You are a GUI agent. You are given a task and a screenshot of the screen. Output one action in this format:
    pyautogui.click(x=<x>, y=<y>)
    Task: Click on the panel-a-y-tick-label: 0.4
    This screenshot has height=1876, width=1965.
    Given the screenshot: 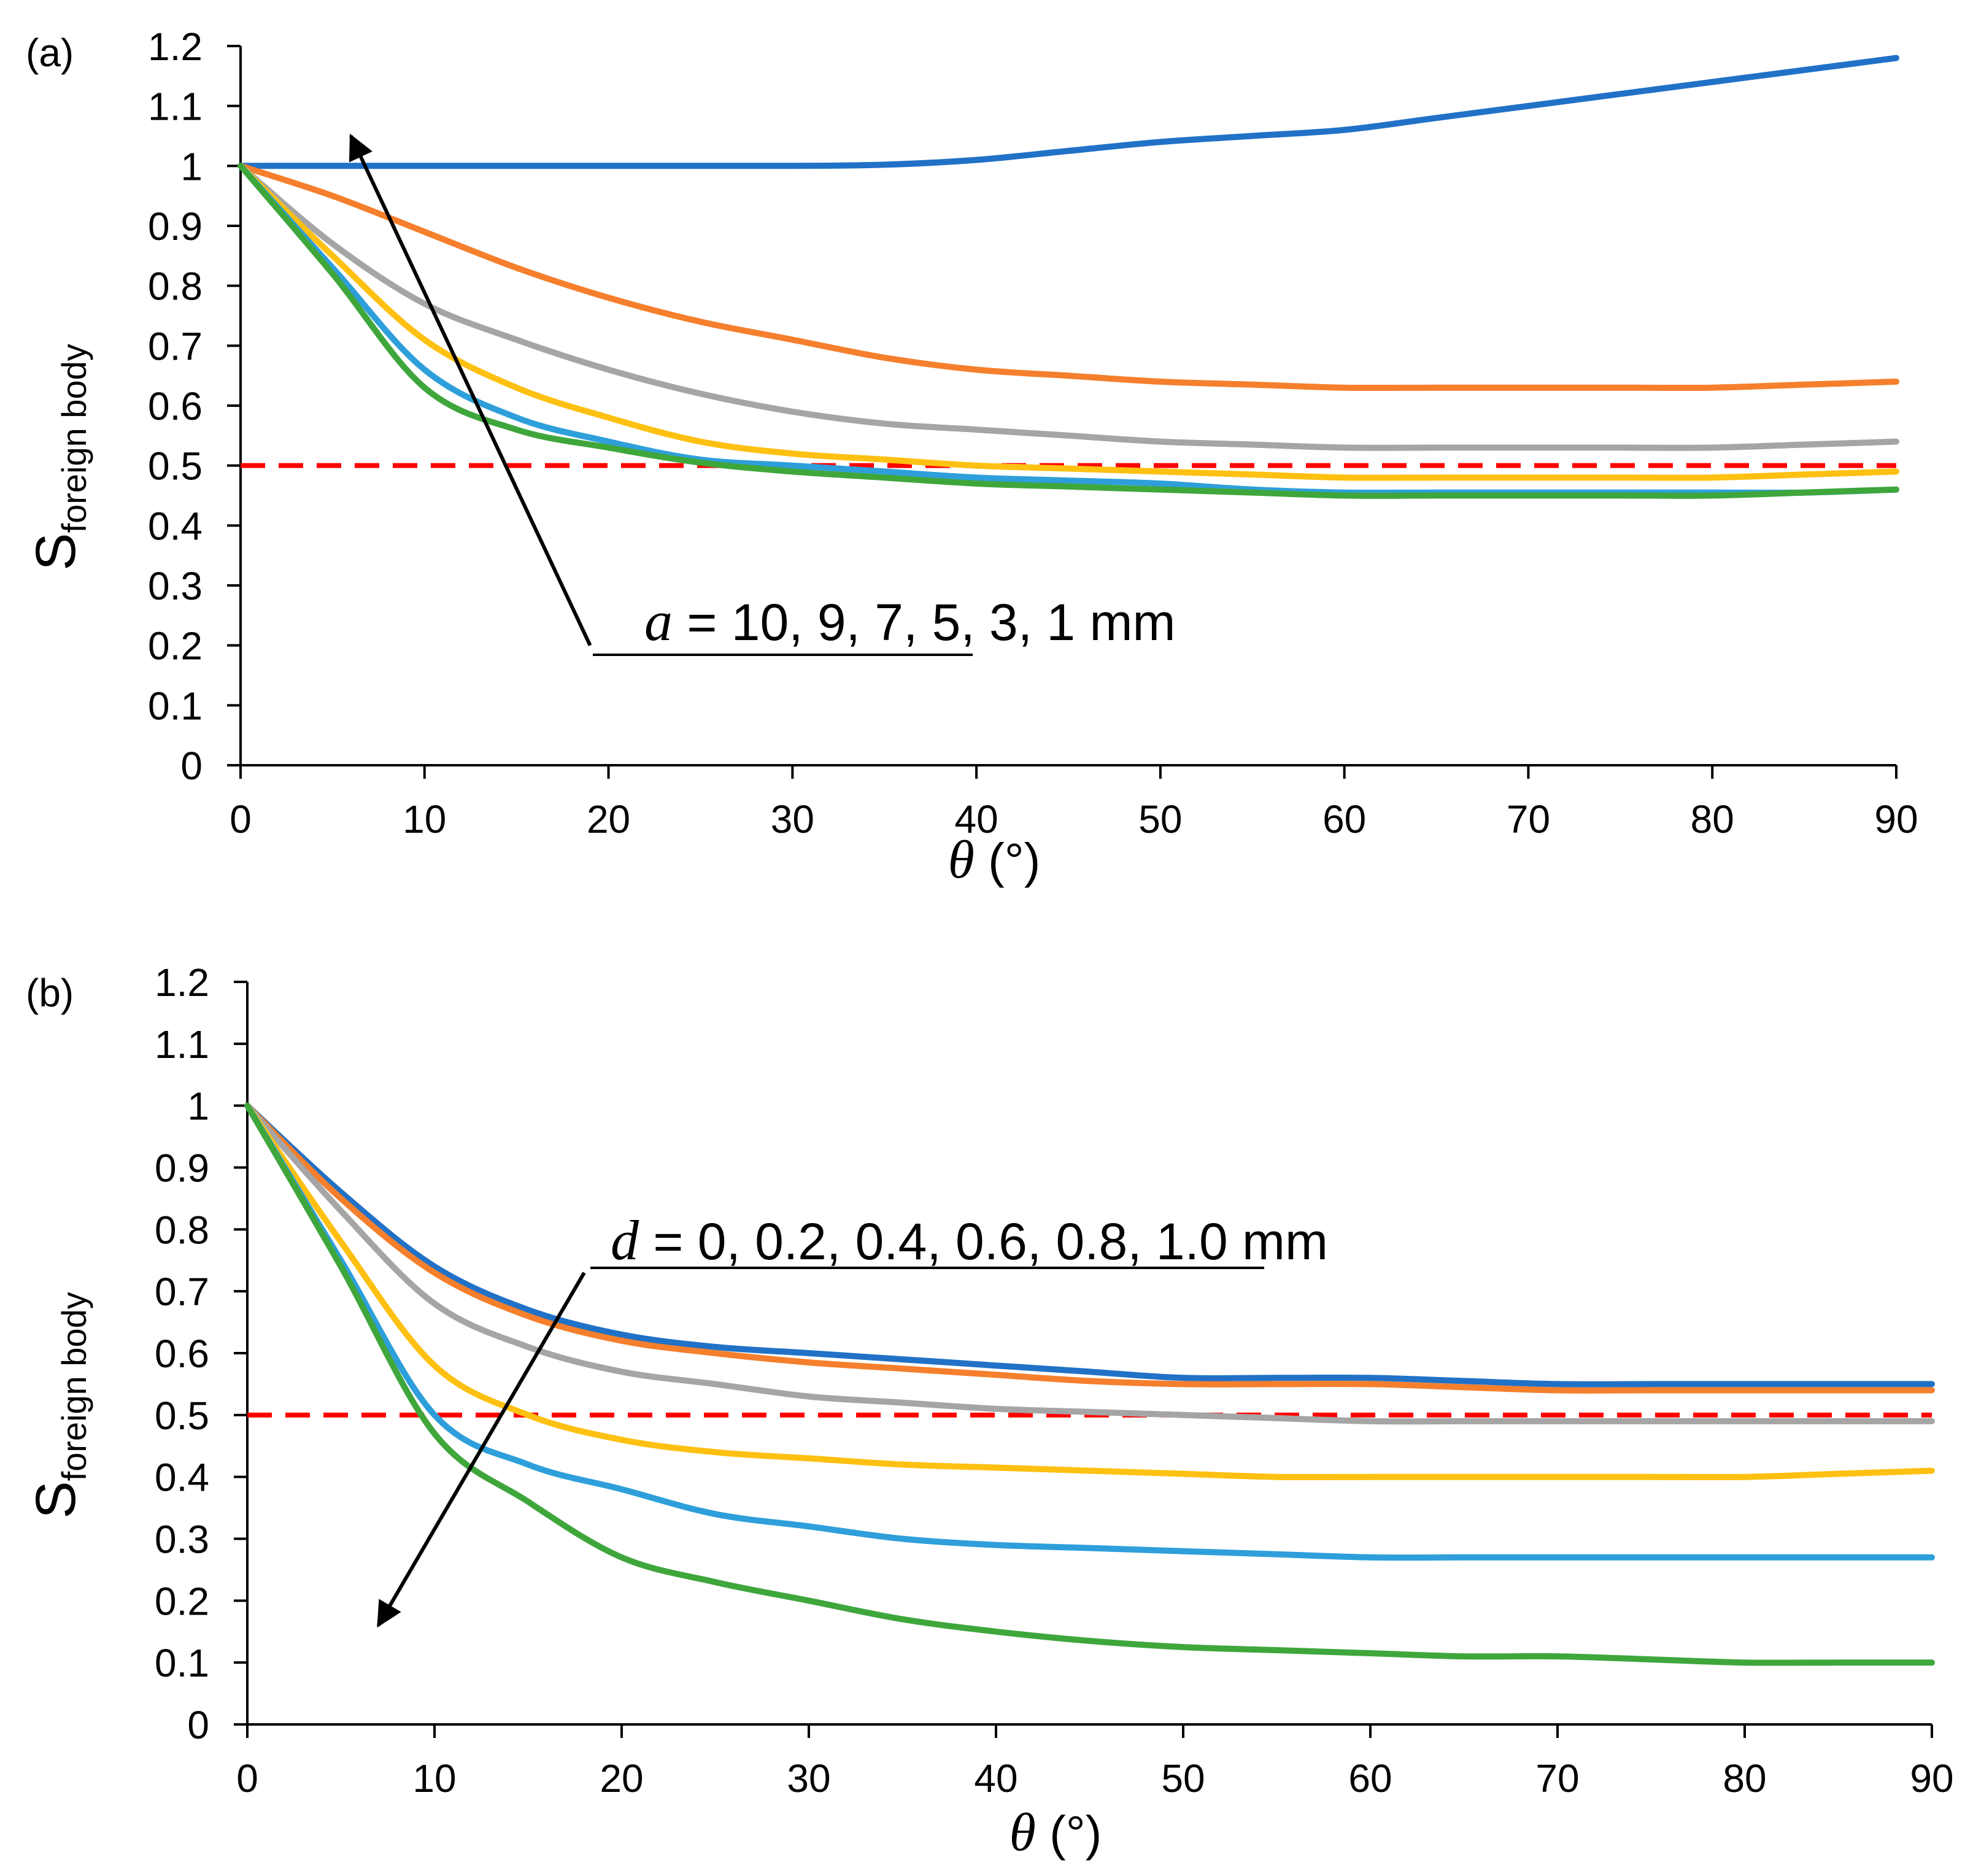 What is the action you would take?
    pyautogui.click(x=175, y=526)
    